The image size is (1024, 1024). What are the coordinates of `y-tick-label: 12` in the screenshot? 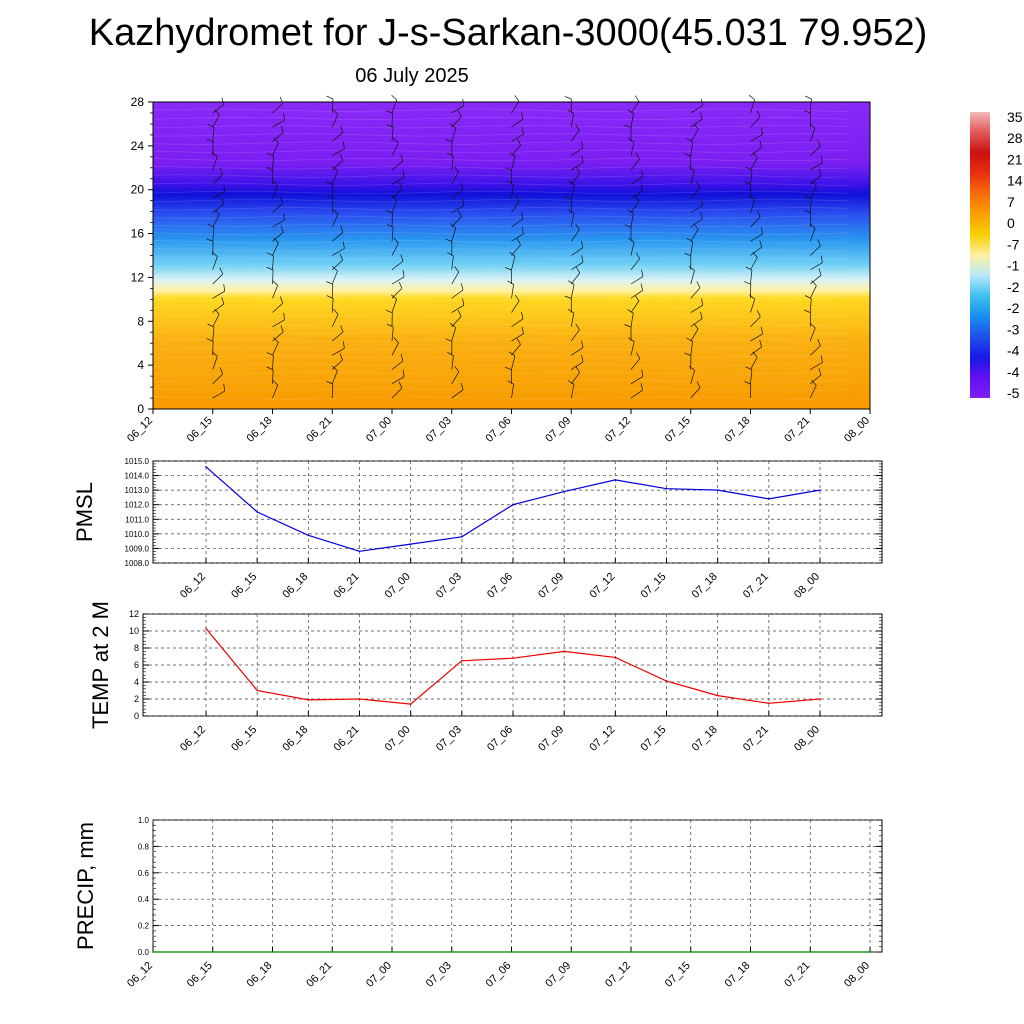 It's located at (134, 614).